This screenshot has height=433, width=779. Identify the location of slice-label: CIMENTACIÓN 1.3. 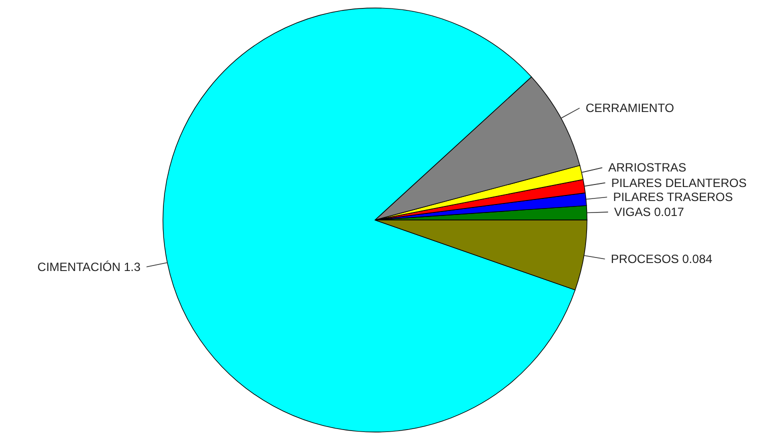
(89, 267).